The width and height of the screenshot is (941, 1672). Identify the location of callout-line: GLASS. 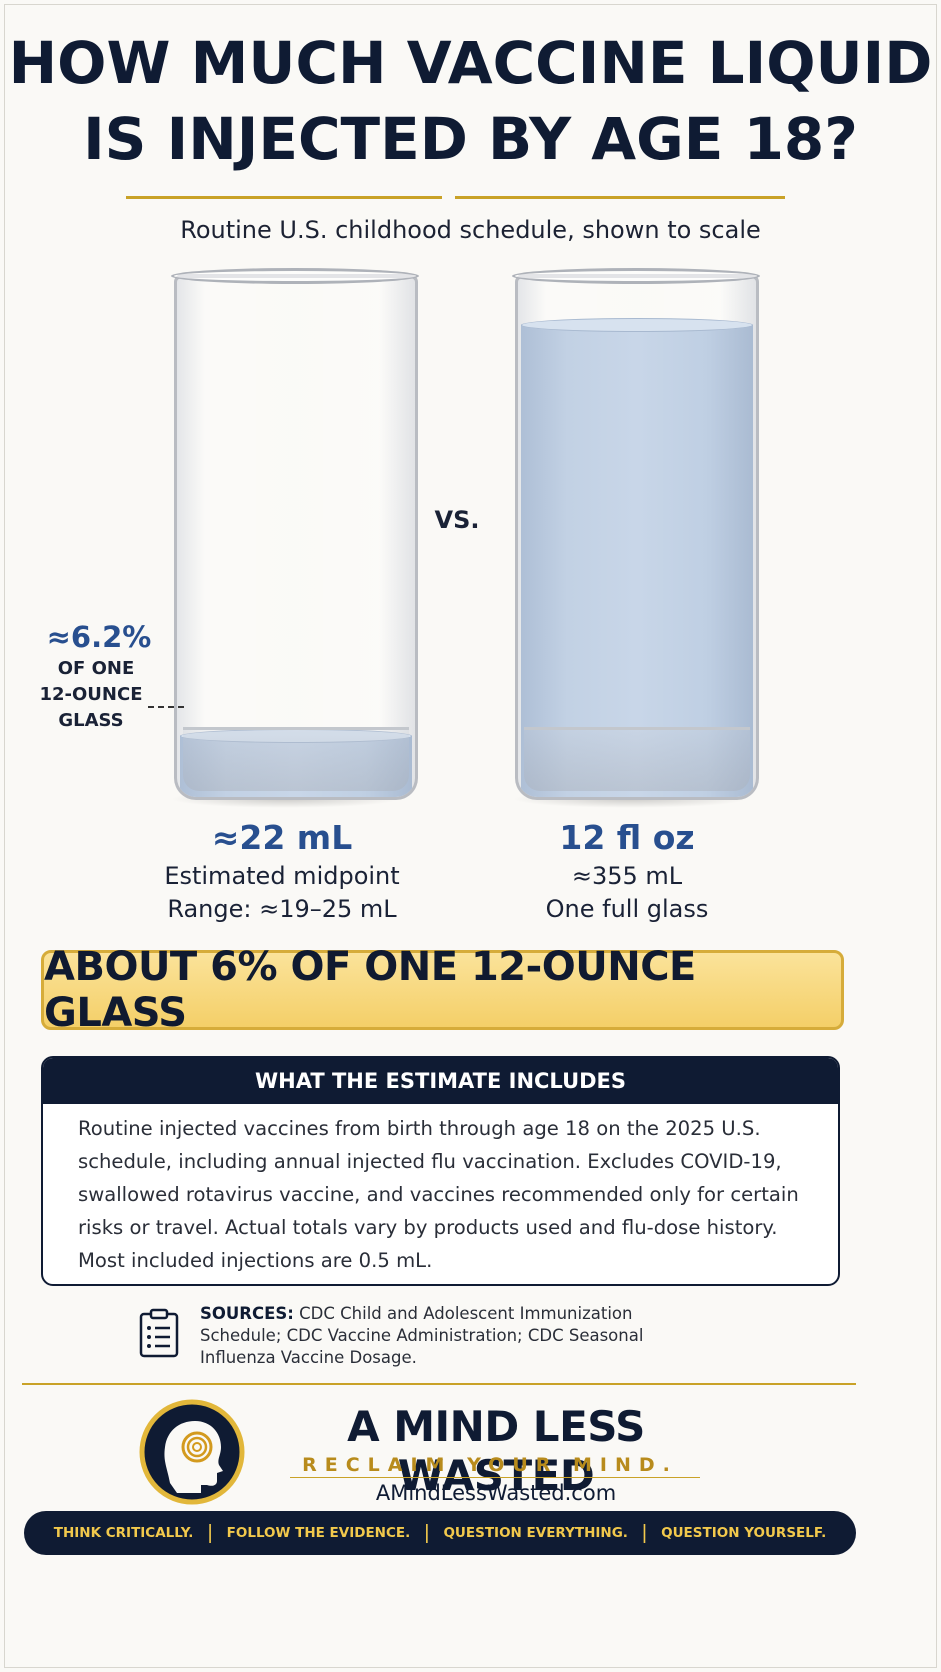
(91, 720).